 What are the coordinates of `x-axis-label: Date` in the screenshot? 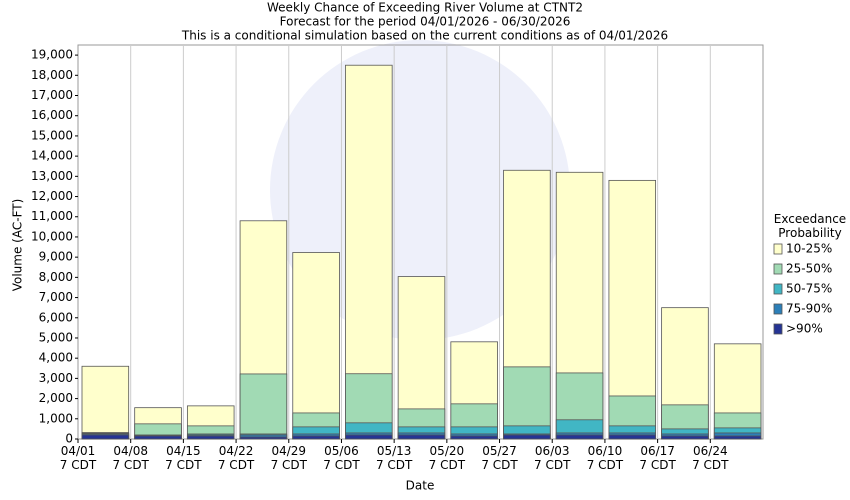 It's located at (420, 486).